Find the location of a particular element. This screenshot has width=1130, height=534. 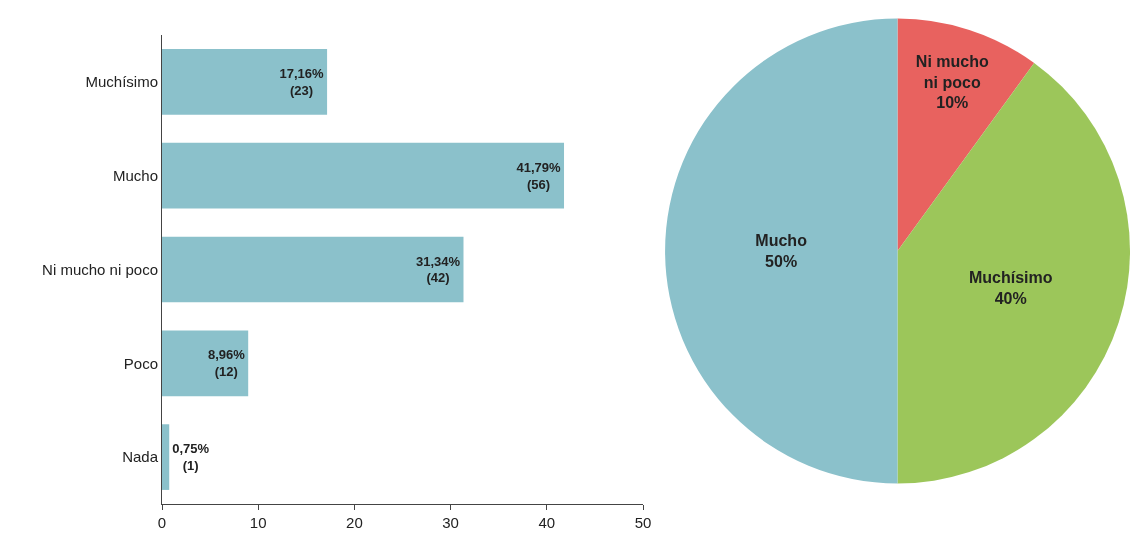

data-label: 10% is located at coordinates (952, 103).